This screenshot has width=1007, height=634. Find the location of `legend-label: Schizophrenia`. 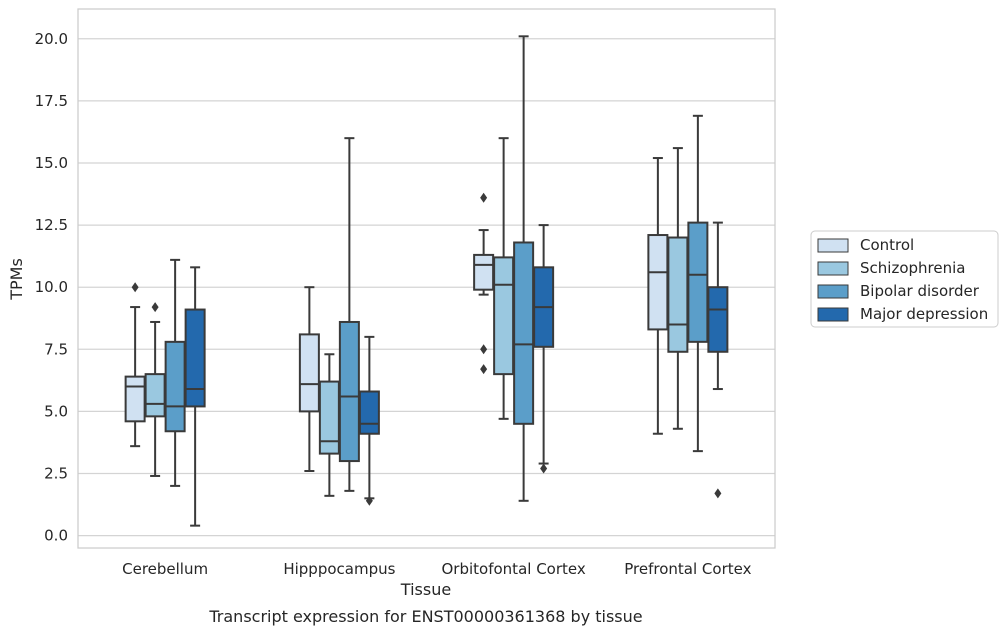

legend-label: Schizophrenia is located at coordinates (912, 268).